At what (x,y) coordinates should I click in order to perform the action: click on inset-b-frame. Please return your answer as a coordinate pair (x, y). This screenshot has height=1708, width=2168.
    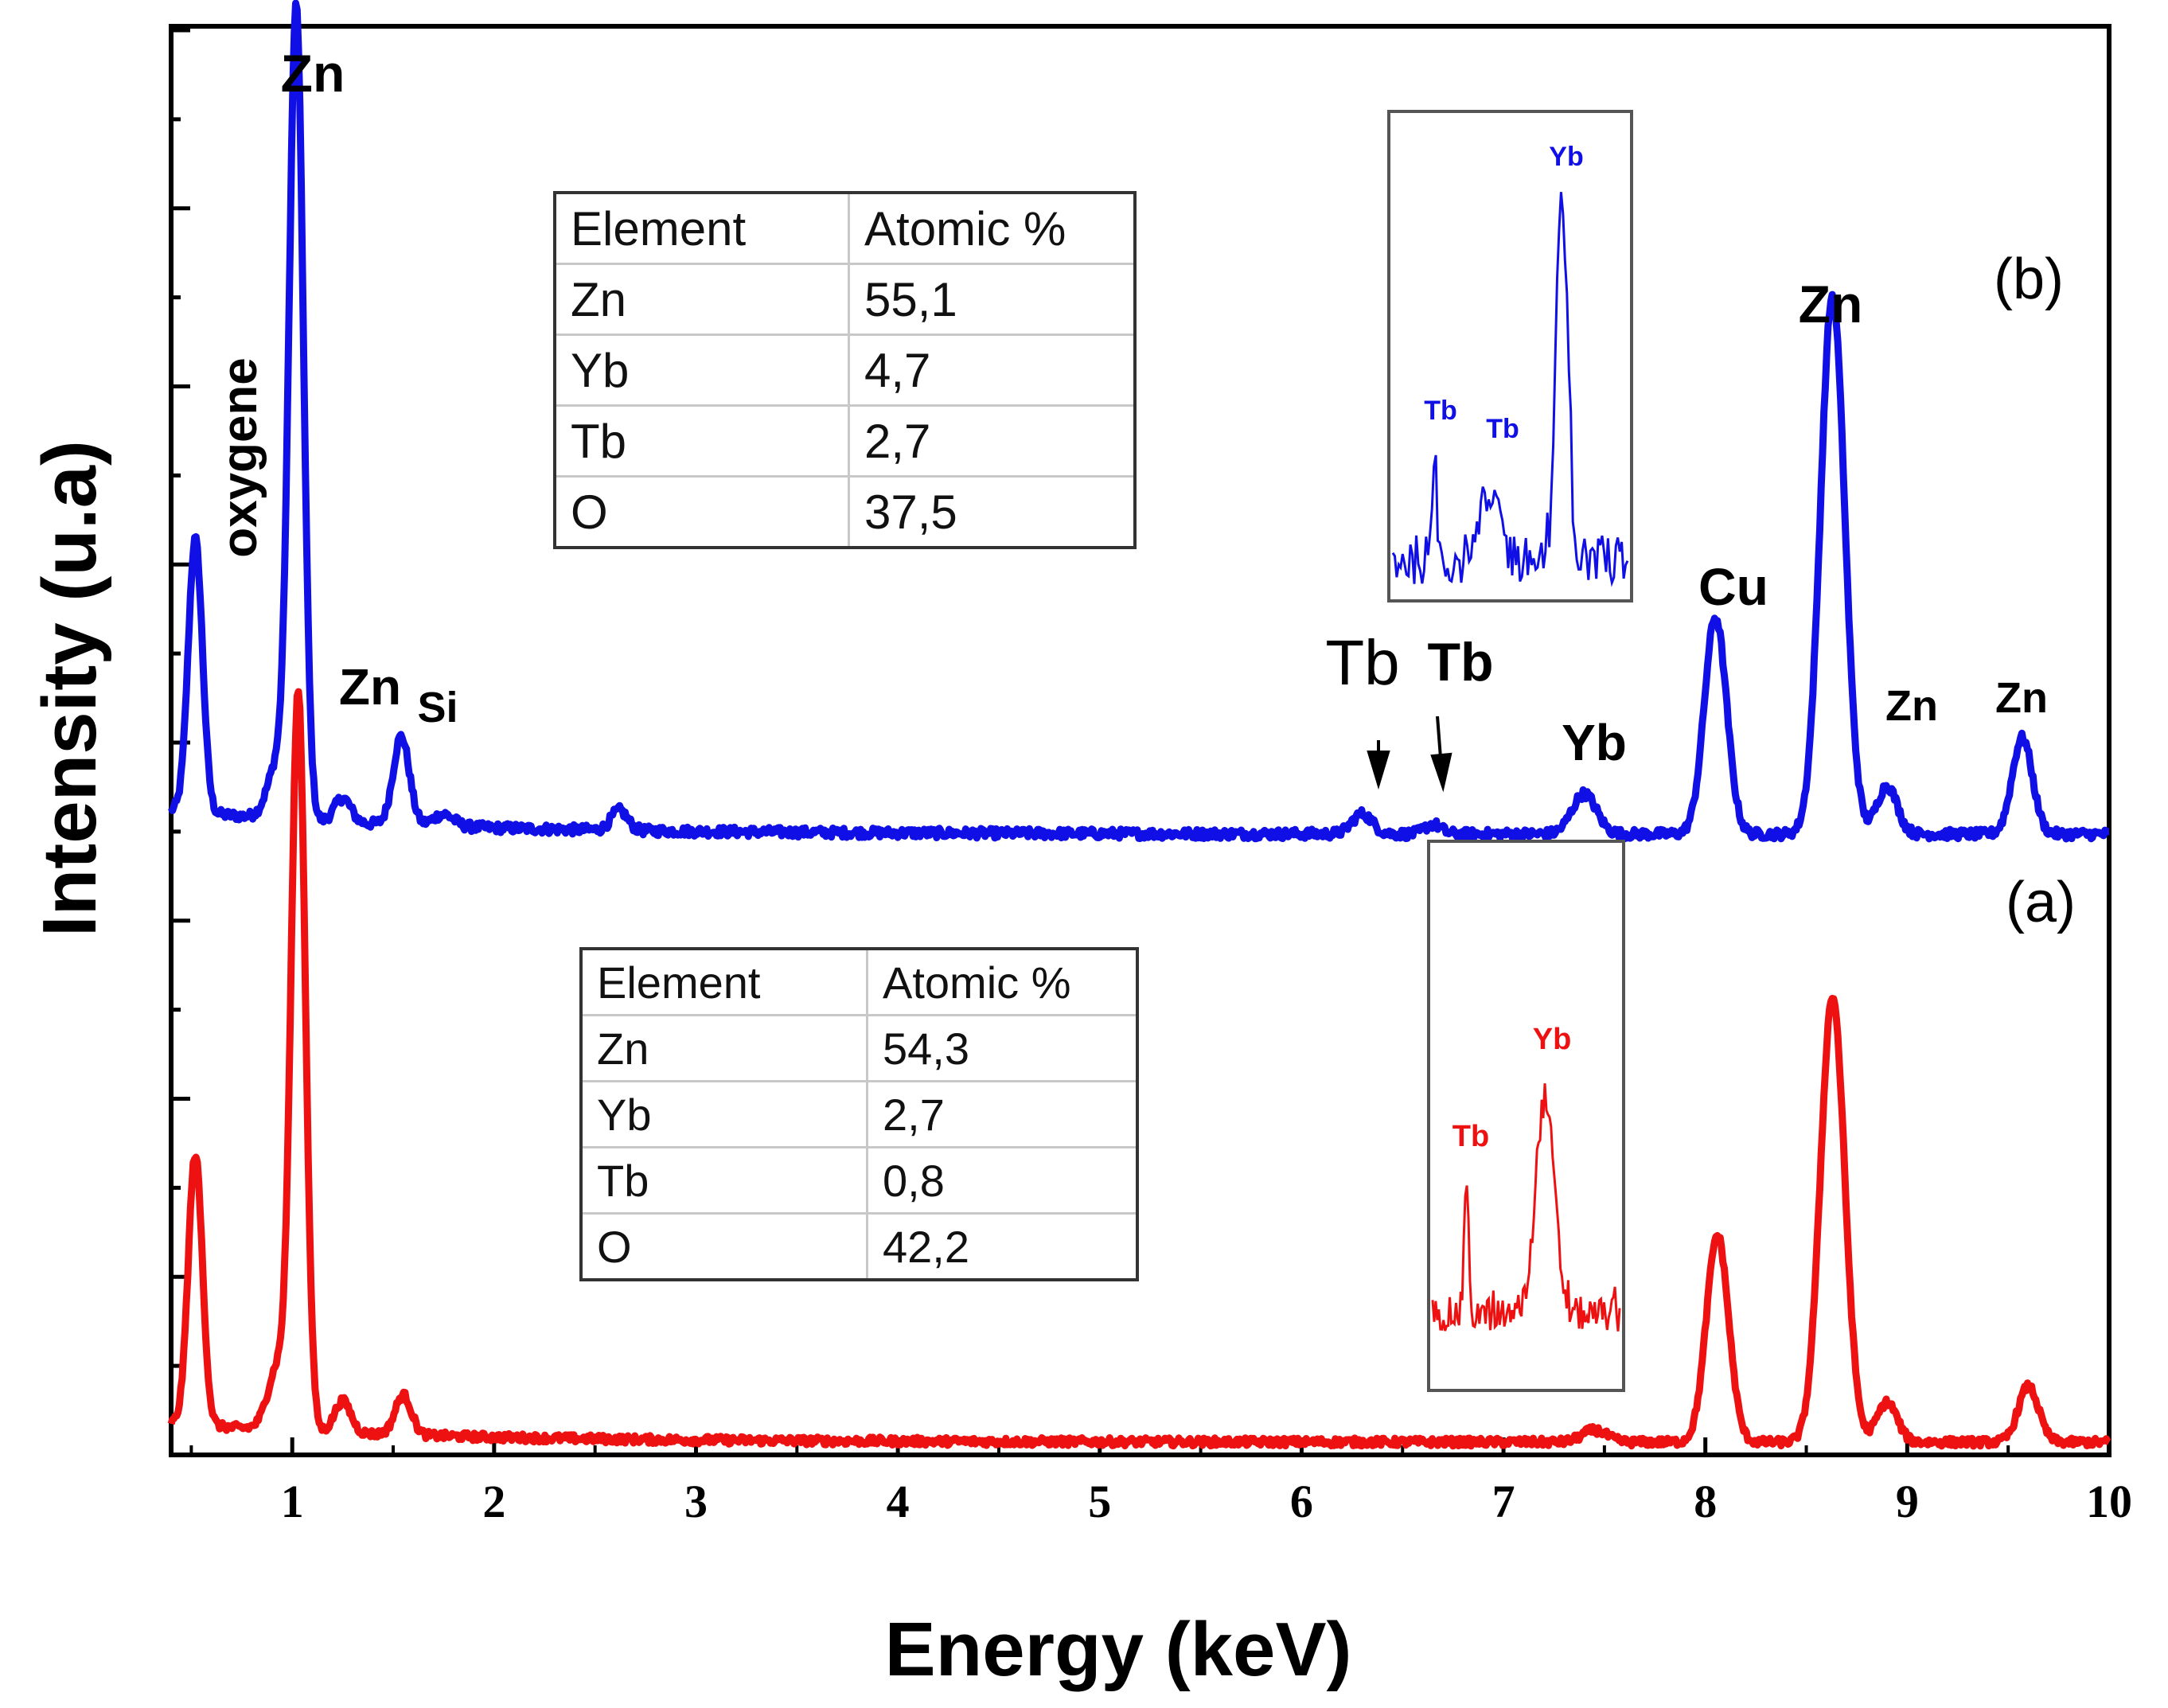
    Looking at the image, I should click on (1510, 356).